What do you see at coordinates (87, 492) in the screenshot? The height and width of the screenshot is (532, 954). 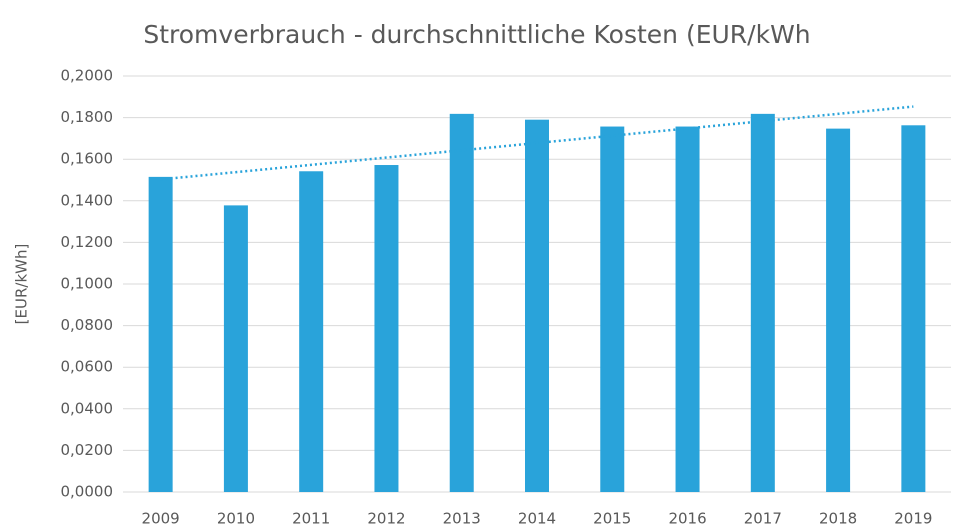 I see `y-tick-label: 0,0000` at bounding box center [87, 492].